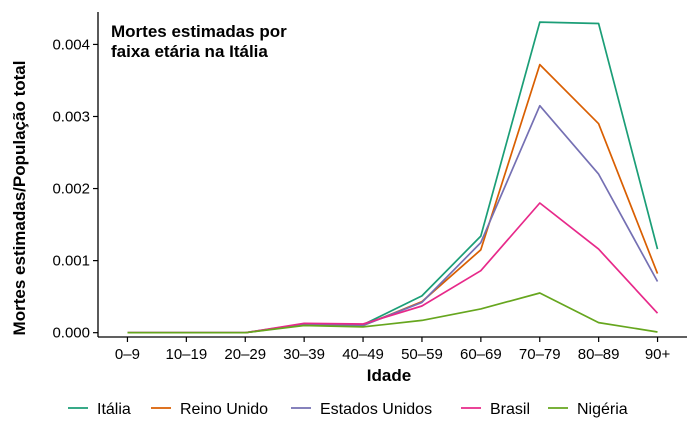 This screenshot has height=427, width=700. I want to click on chart-title-line-2: faixa etária na Itália, so click(189, 51).